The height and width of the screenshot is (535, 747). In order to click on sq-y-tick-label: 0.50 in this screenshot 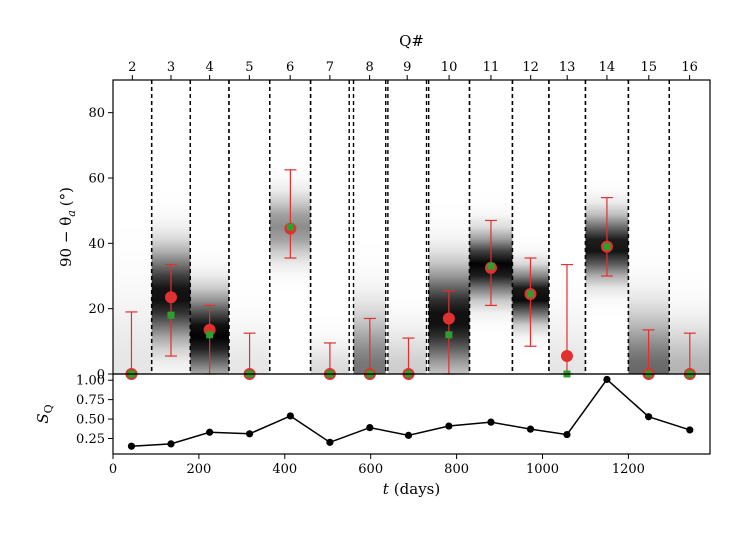, I will do `click(90, 420)`.